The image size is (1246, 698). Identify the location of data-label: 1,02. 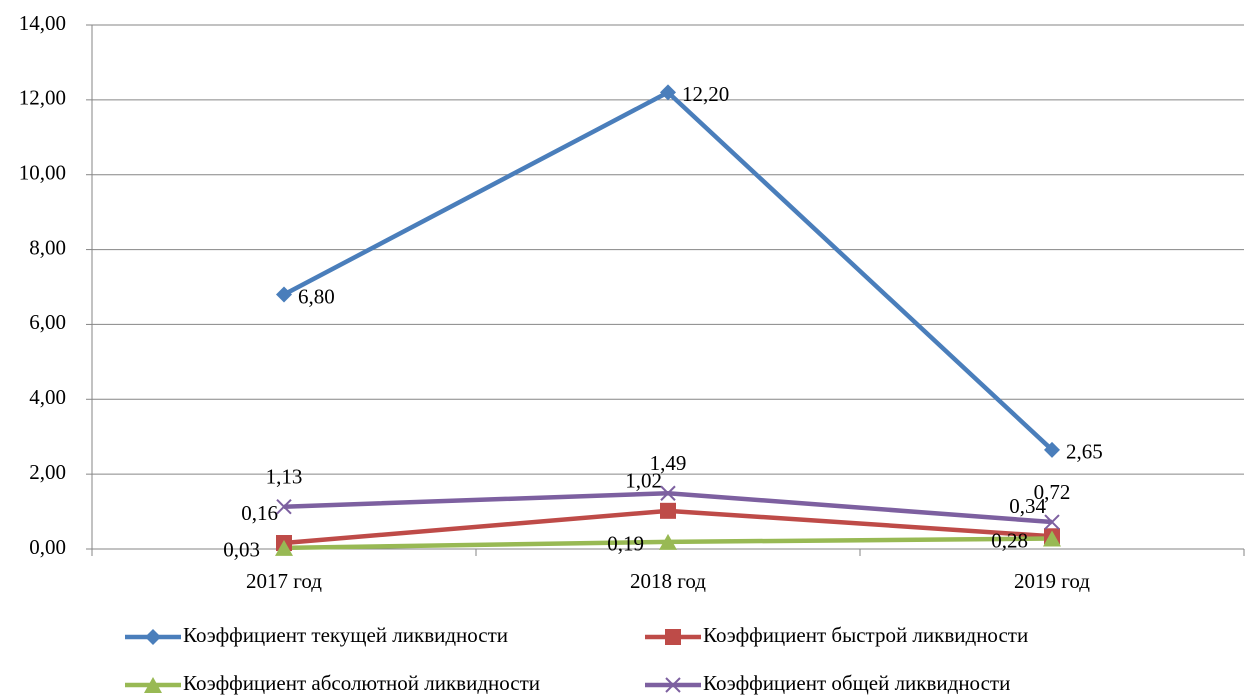
(643, 481).